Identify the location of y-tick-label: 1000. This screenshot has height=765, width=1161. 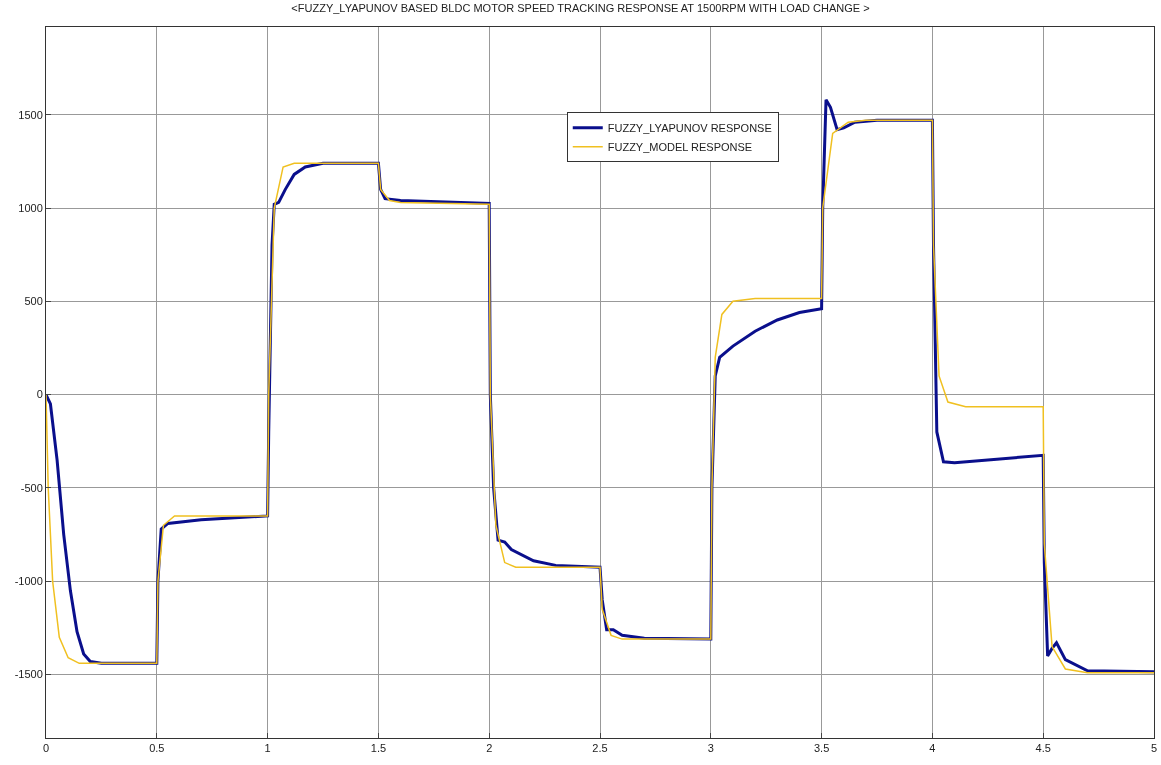
(30, 207).